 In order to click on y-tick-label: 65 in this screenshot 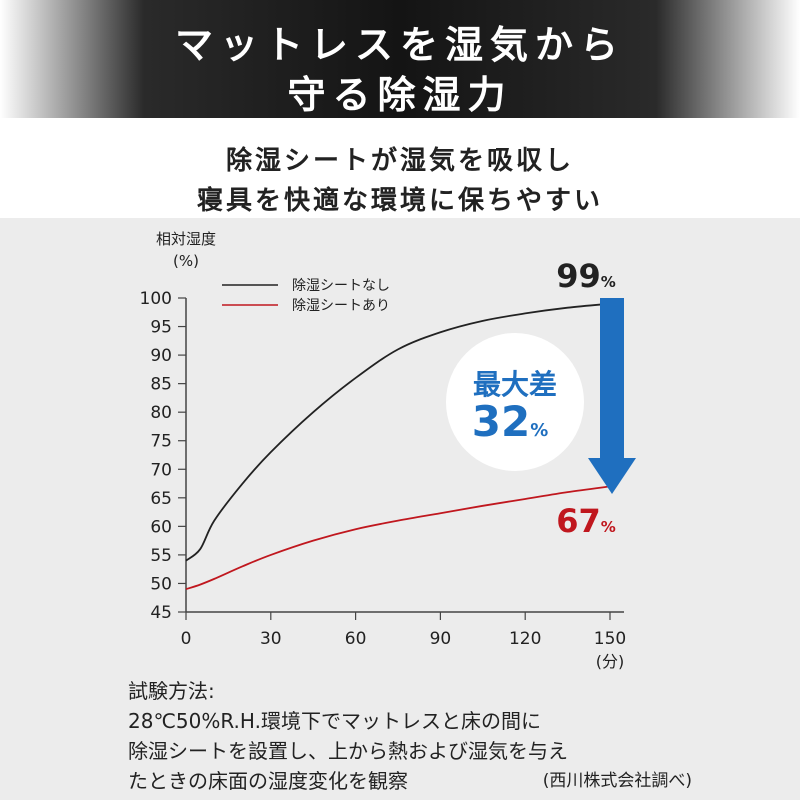, I will do `click(161, 499)`.